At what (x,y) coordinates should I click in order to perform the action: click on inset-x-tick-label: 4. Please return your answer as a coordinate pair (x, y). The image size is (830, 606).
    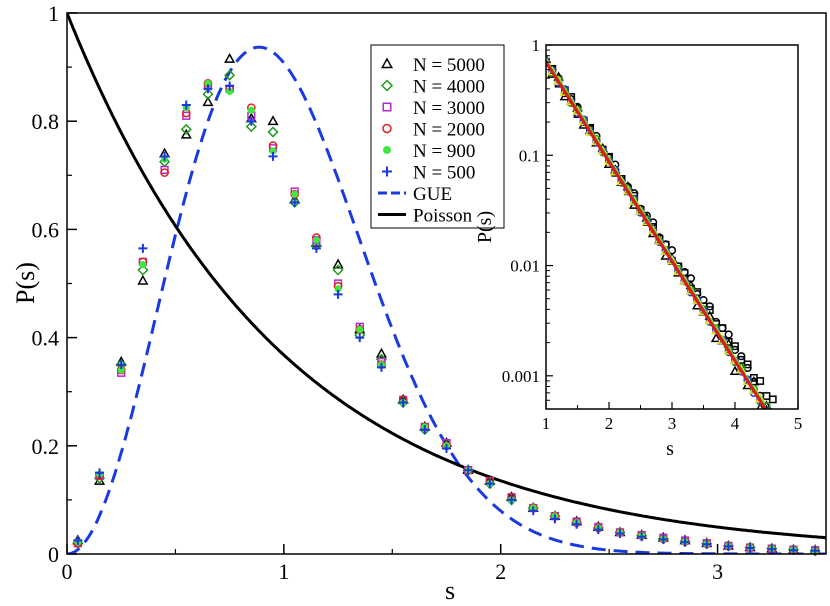
    Looking at the image, I should click on (735, 423).